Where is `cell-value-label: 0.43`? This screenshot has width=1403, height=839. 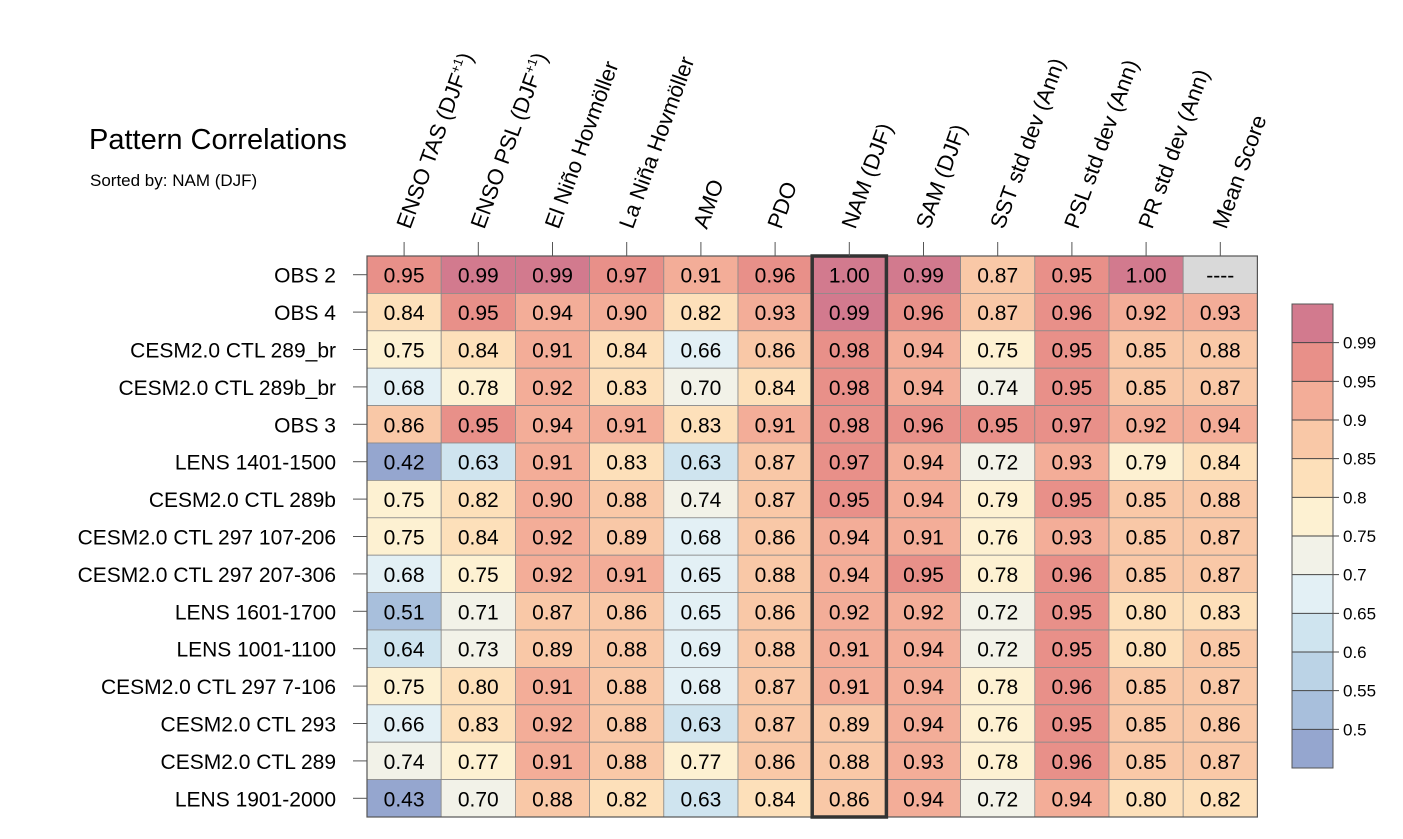 cell-value-label: 0.43 is located at coordinates (404, 799).